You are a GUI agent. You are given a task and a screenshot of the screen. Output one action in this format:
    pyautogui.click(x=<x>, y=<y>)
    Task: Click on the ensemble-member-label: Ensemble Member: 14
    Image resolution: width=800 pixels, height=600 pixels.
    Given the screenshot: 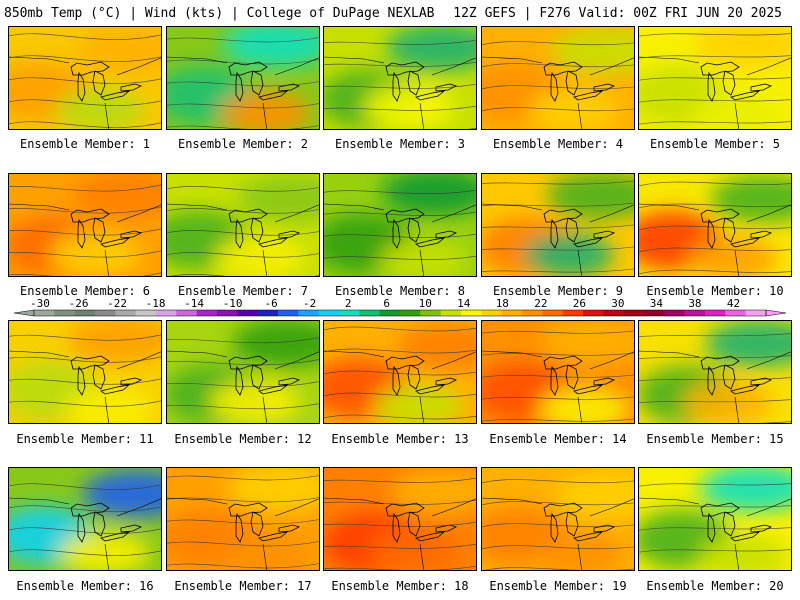 What is the action you would take?
    pyautogui.click(x=558, y=439)
    